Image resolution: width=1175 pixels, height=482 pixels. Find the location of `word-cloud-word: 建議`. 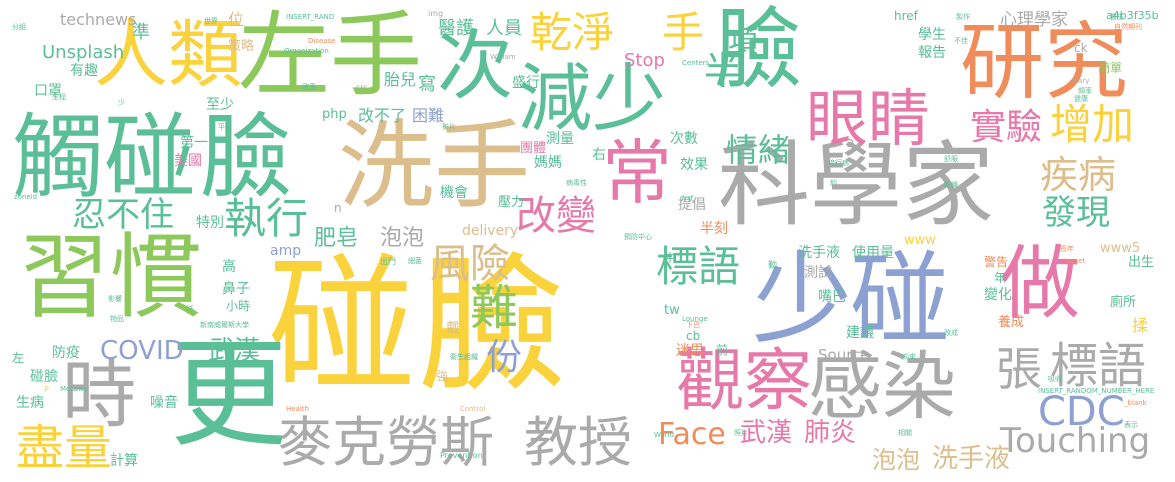

word-cloud-word: 建議 is located at coordinates (860, 333).